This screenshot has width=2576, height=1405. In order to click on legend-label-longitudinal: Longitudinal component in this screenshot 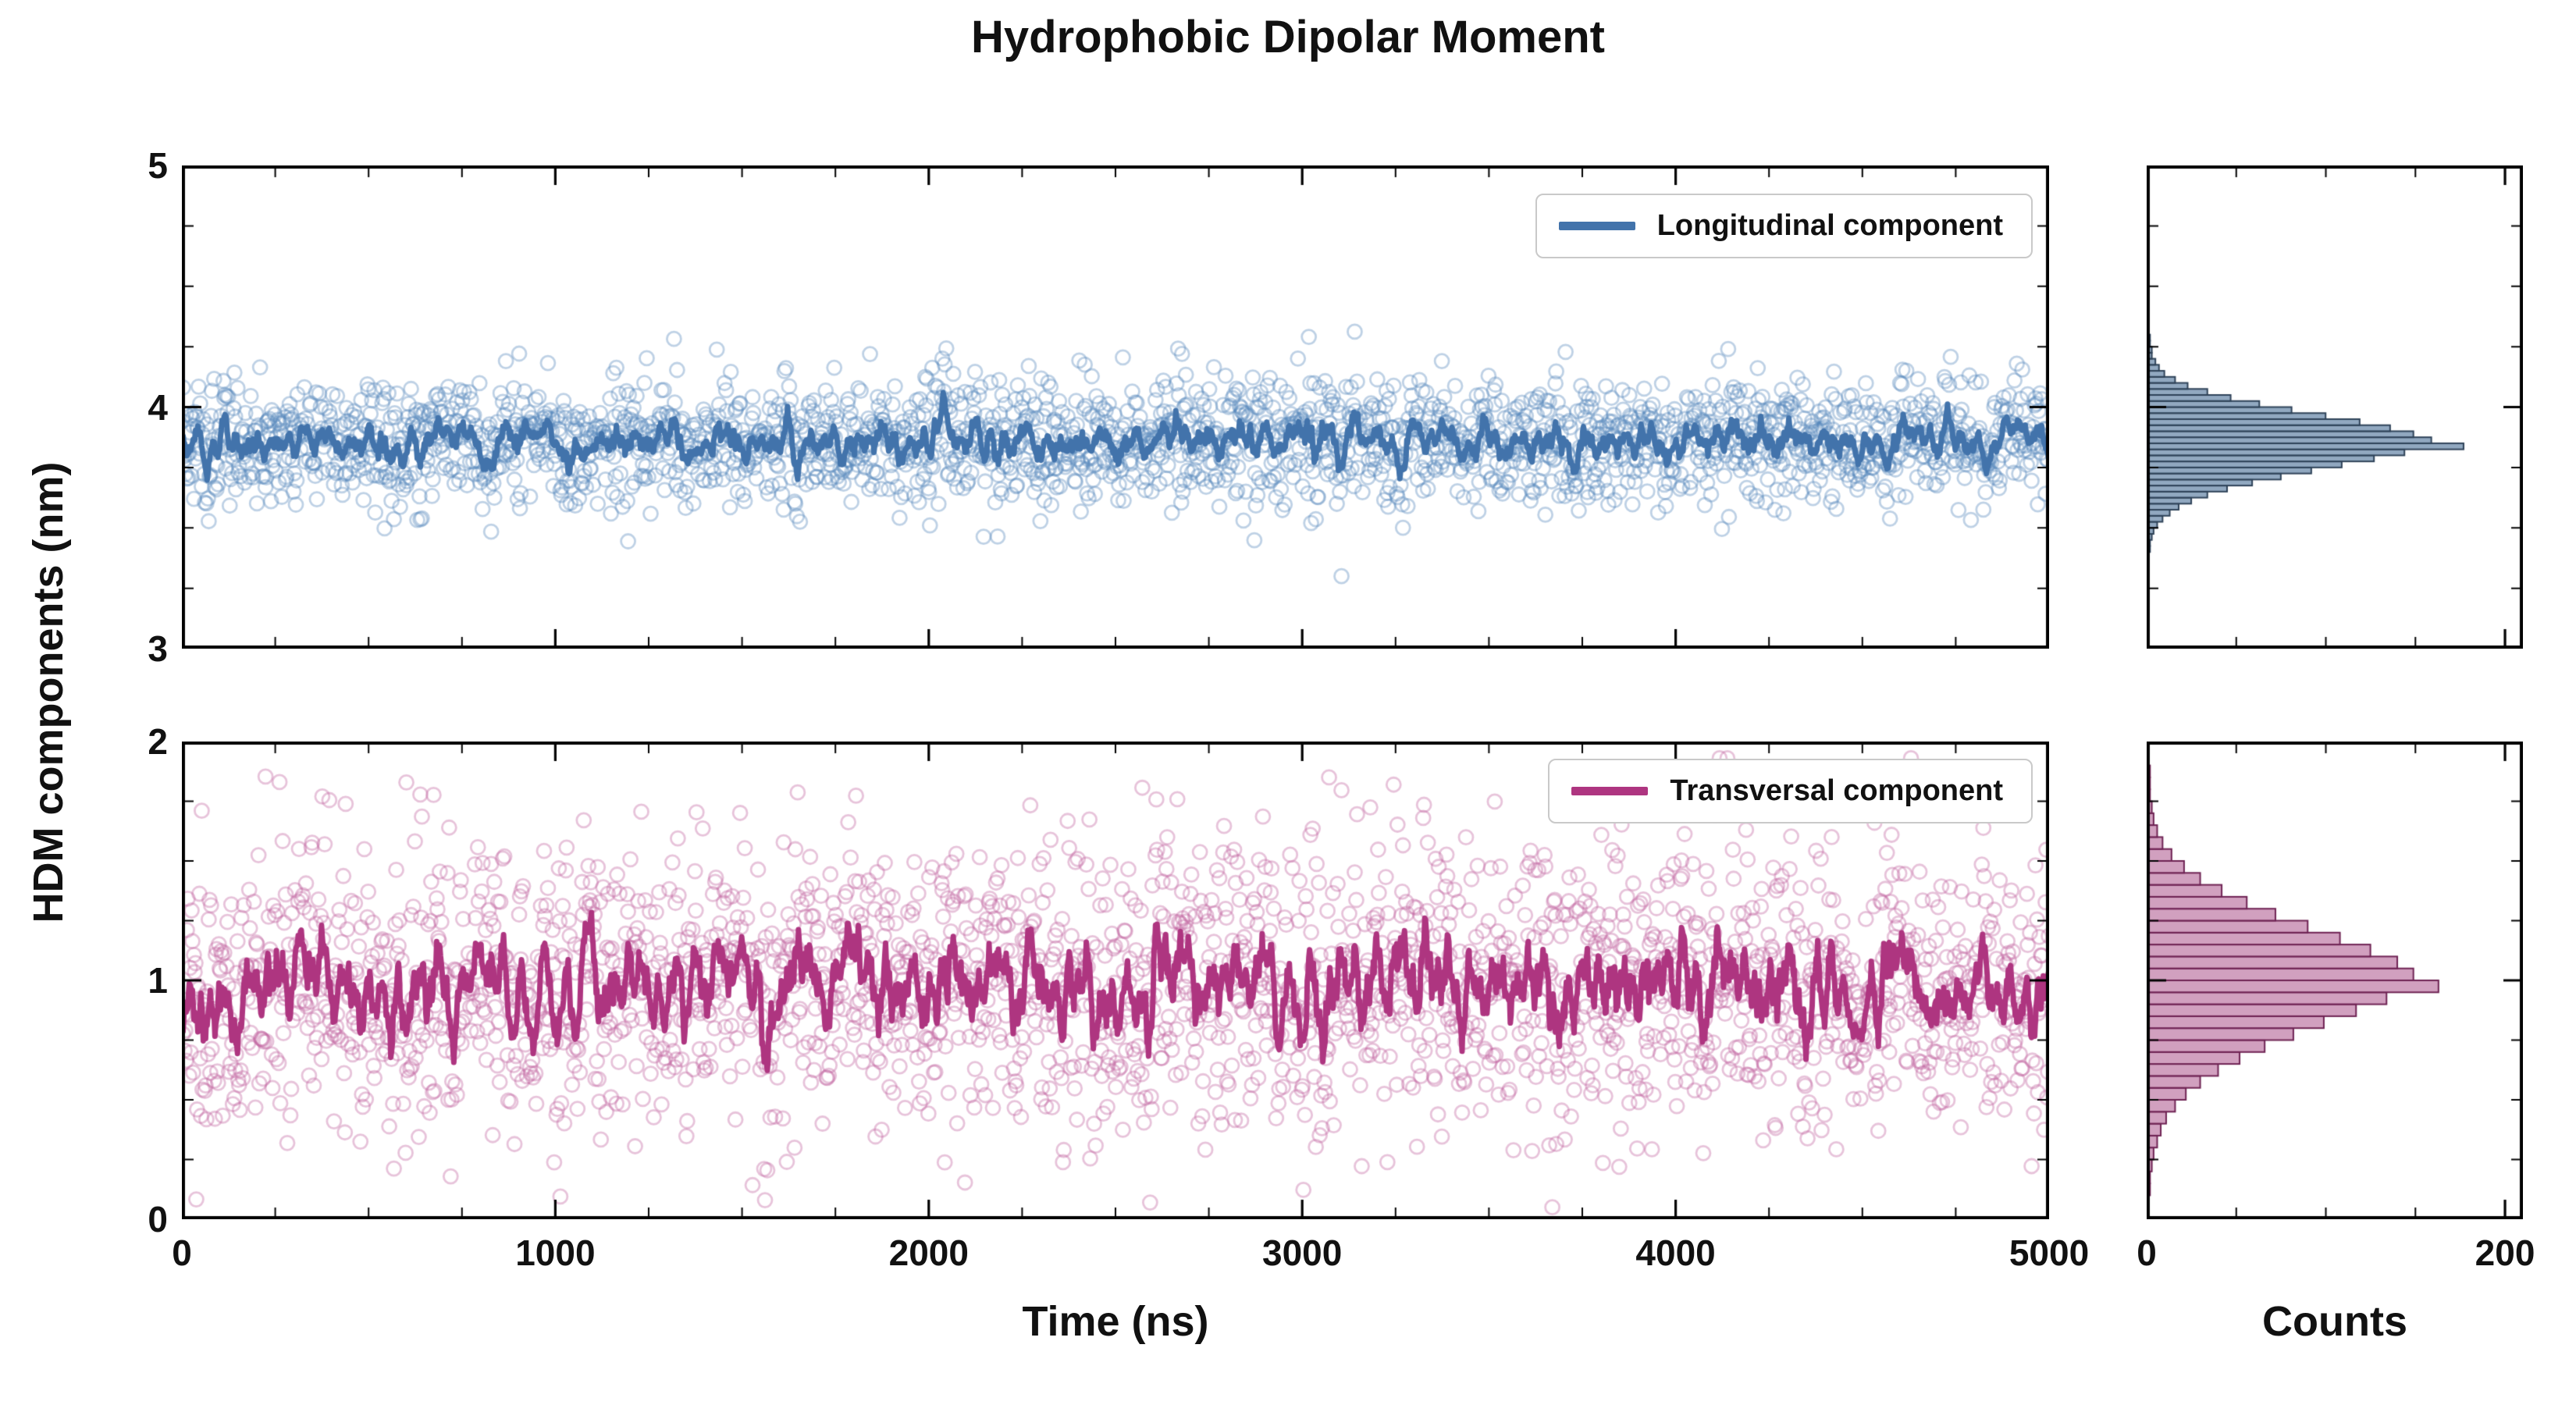, I will do `click(1829, 225)`.